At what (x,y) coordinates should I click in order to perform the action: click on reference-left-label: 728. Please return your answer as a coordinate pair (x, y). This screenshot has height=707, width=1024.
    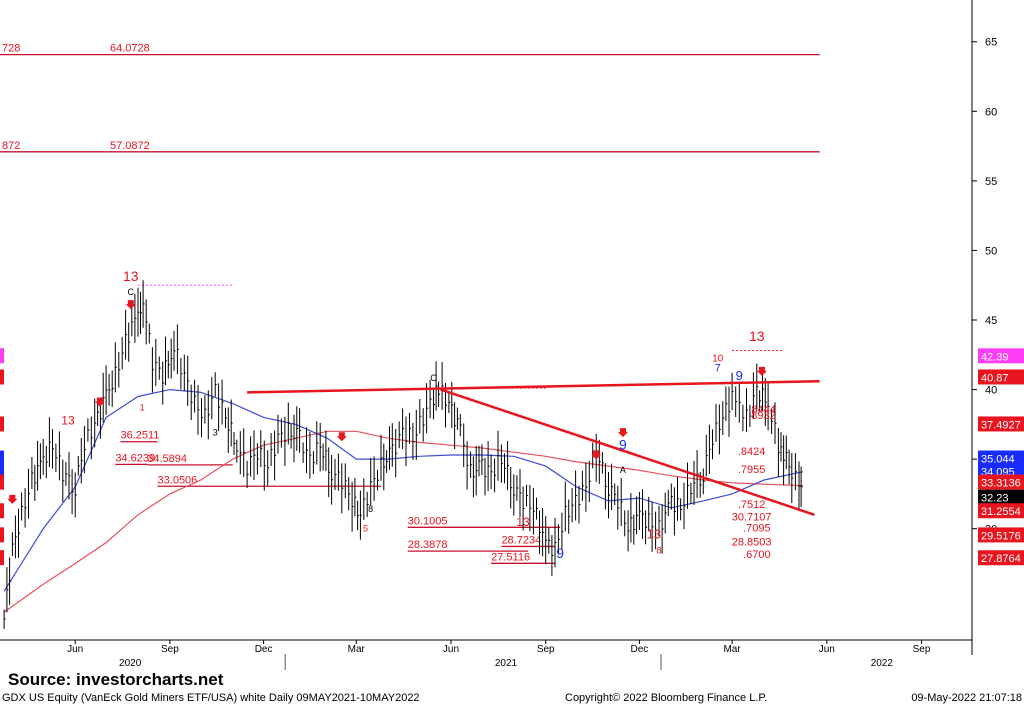
    Looking at the image, I should click on (11, 49).